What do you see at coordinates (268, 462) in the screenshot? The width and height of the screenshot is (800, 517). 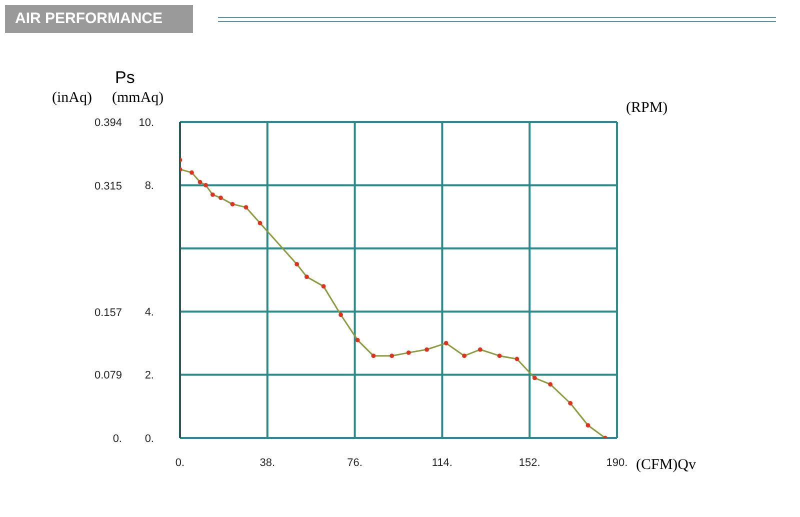 I see `x-tick-label: 38.` at bounding box center [268, 462].